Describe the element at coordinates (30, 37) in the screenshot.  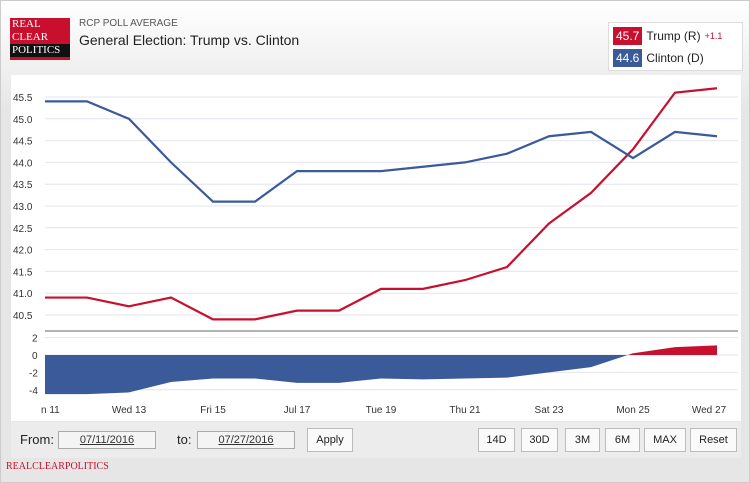
I see `logo-line: CLEAR` at that location.